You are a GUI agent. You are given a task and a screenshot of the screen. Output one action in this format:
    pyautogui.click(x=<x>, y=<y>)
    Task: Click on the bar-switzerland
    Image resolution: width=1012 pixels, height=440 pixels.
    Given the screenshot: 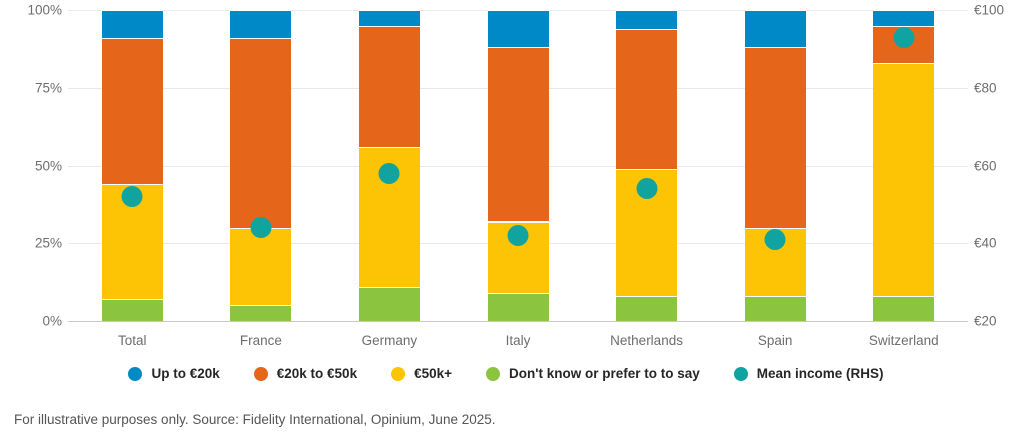 What is the action you would take?
    pyautogui.click(x=904, y=165)
    